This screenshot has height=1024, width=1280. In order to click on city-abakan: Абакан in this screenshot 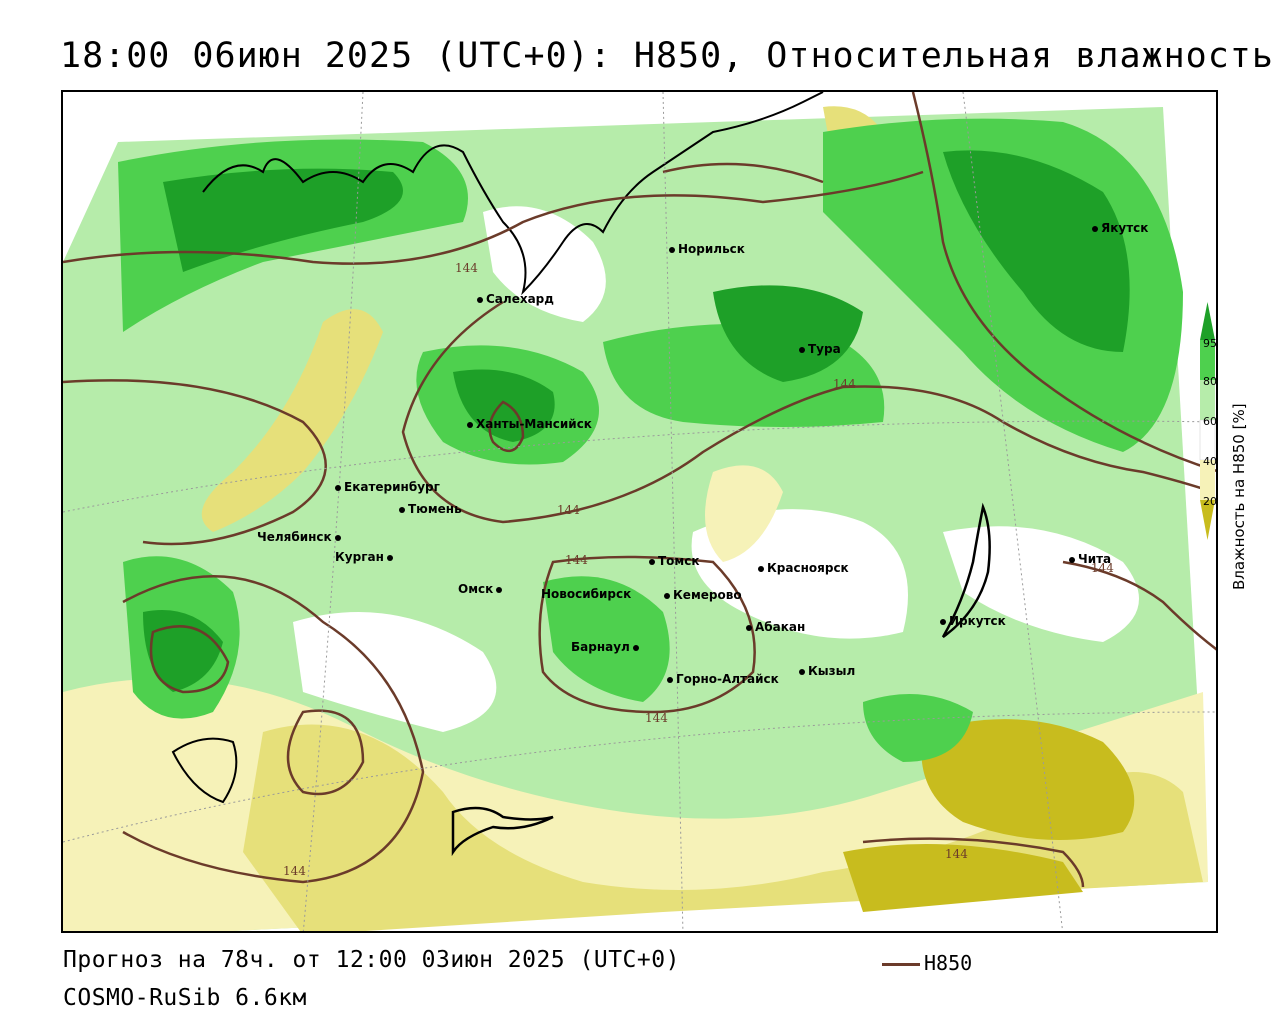, I will do `click(775, 627)`.